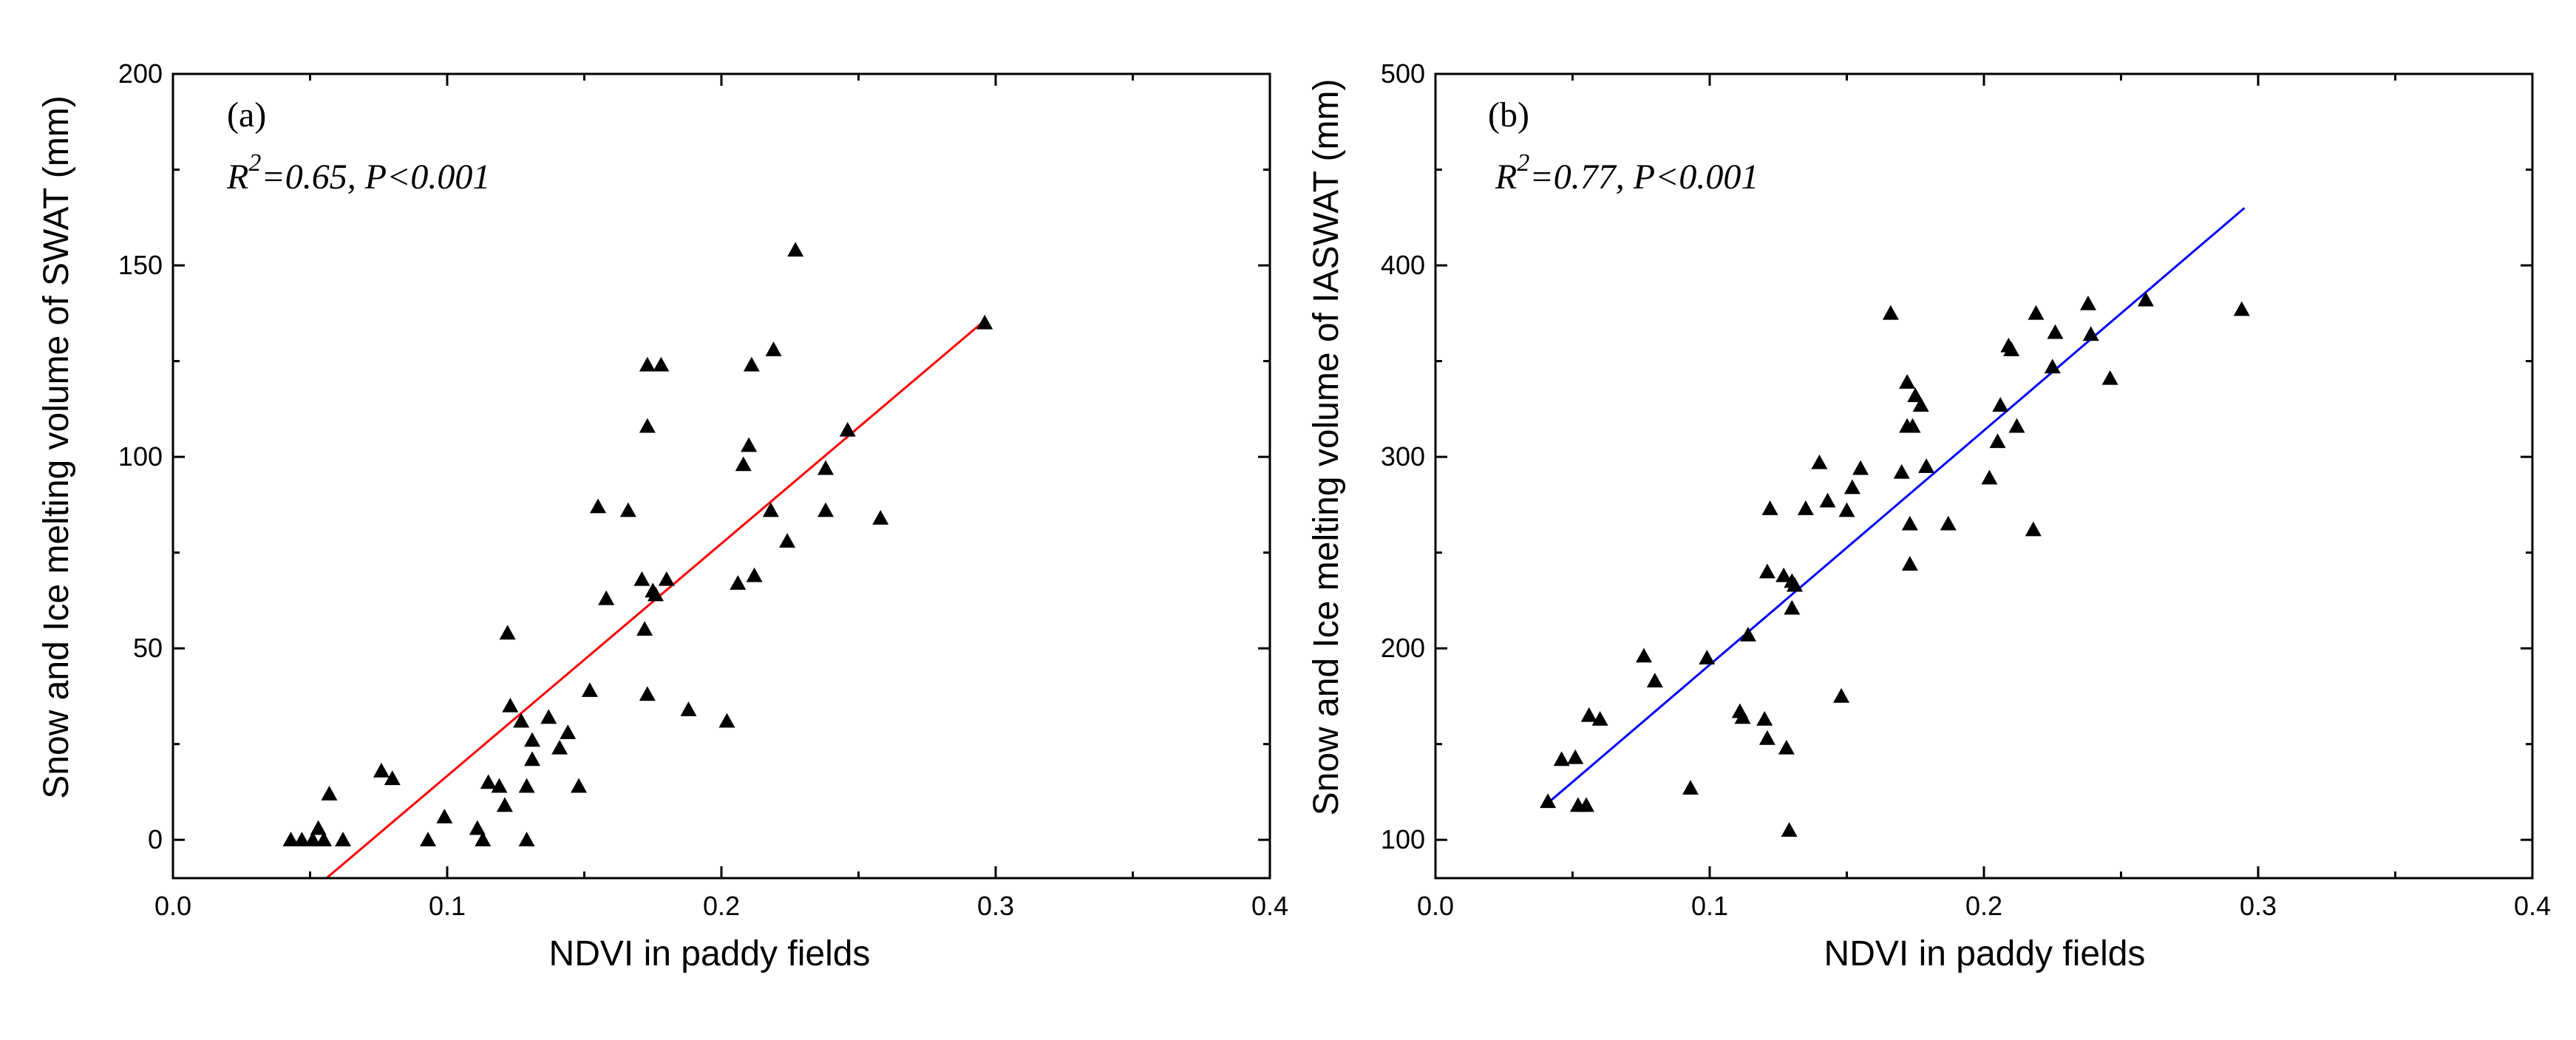  I want to click on panel-a-y-tick-label: 200, so click(140, 73).